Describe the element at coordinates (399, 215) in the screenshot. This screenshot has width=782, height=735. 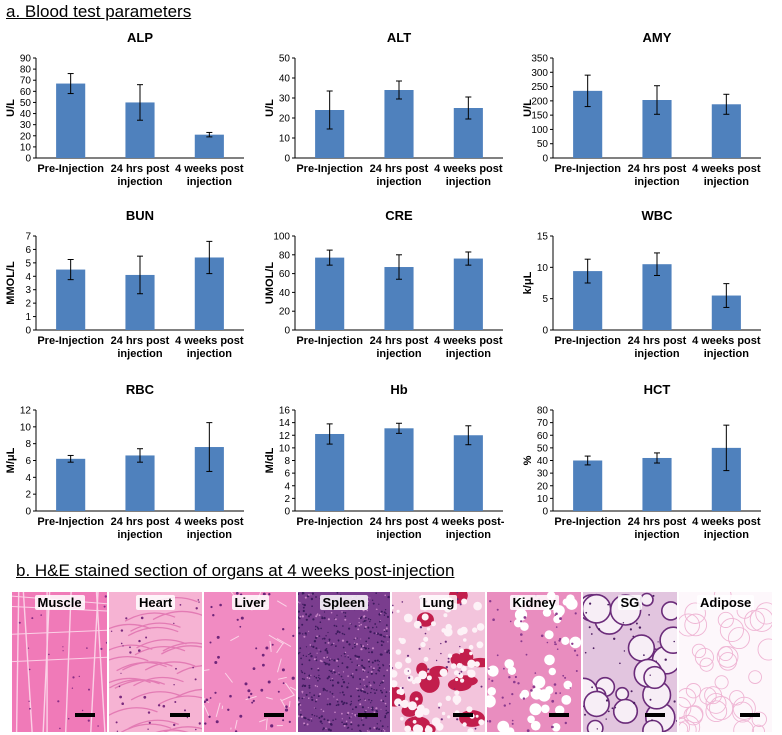
I see `chart-title: CRE` at that location.